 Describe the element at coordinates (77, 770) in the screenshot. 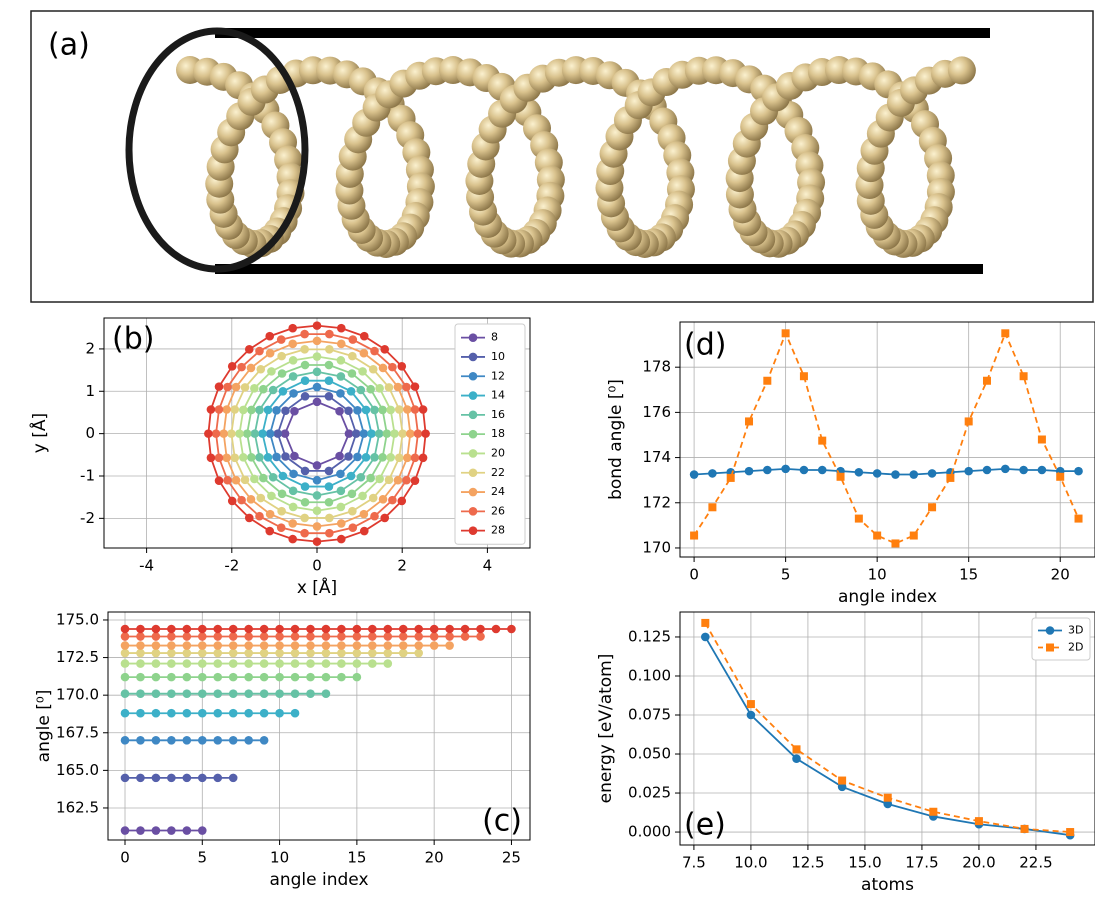

I see `y-tick-label: 165.0` at that location.